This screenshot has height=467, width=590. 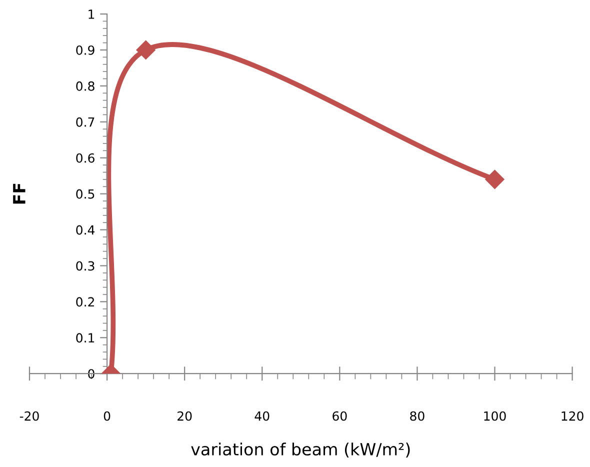 What do you see at coordinates (300, 450) in the screenshot?
I see `x-axis-title: variation of beam (kW/m²)` at bounding box center [300, 450].